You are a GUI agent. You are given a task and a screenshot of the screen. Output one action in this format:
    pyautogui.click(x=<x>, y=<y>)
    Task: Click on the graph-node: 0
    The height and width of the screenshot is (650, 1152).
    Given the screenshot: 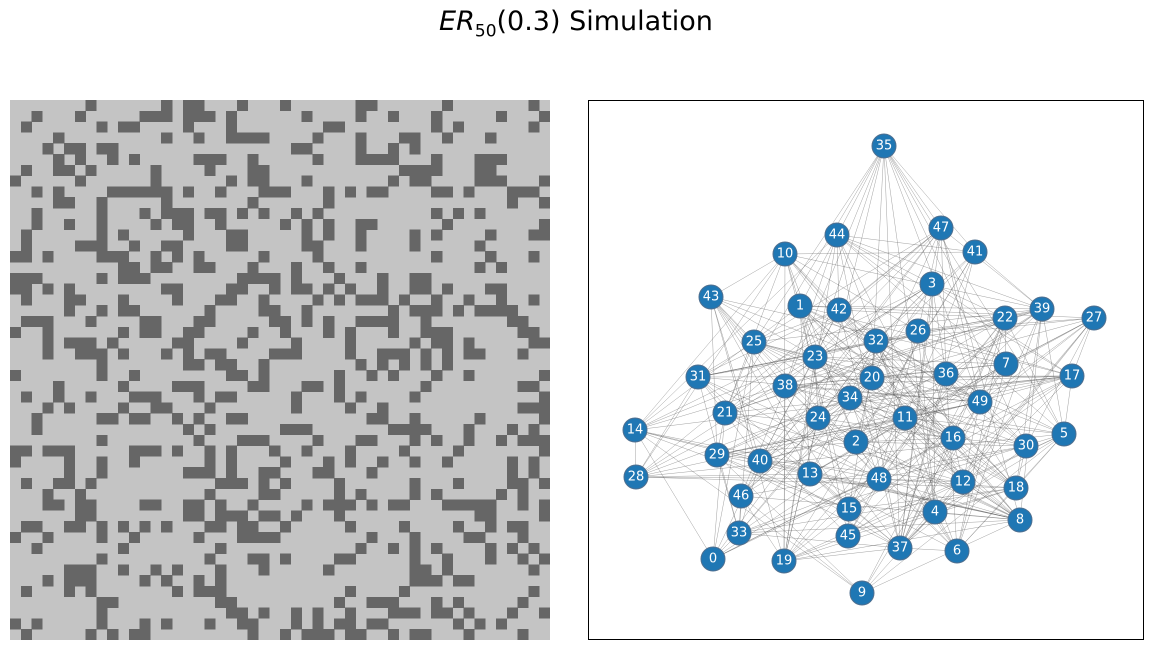 What is the action you would take?
    pyautogui.click(x=713, y=559)
    